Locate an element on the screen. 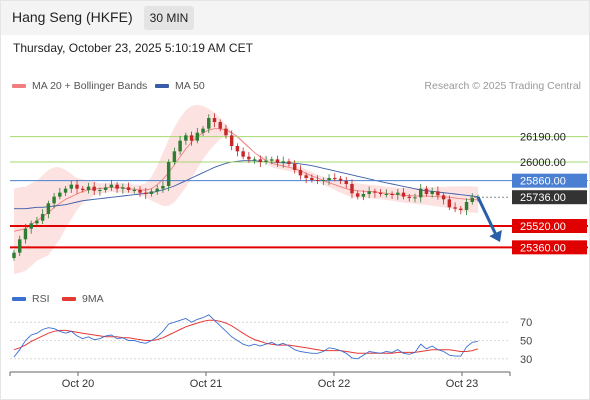 Image resolution: width=590 pixels, height=400 pixels. legend-rsi: RSI is located at coordinates (31, 299).